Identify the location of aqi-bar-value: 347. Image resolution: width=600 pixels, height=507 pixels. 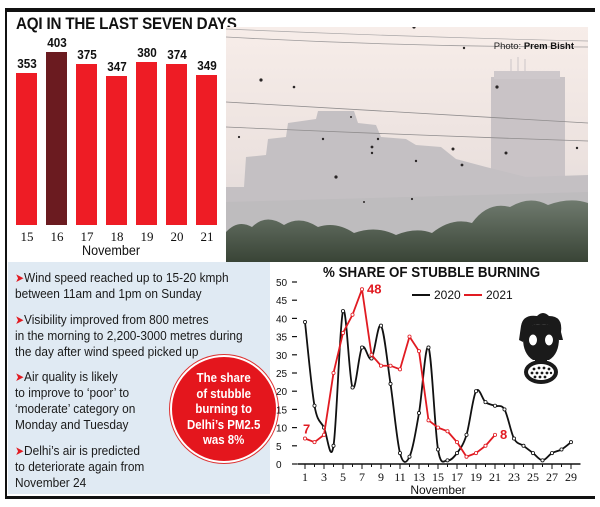
(117, 67).